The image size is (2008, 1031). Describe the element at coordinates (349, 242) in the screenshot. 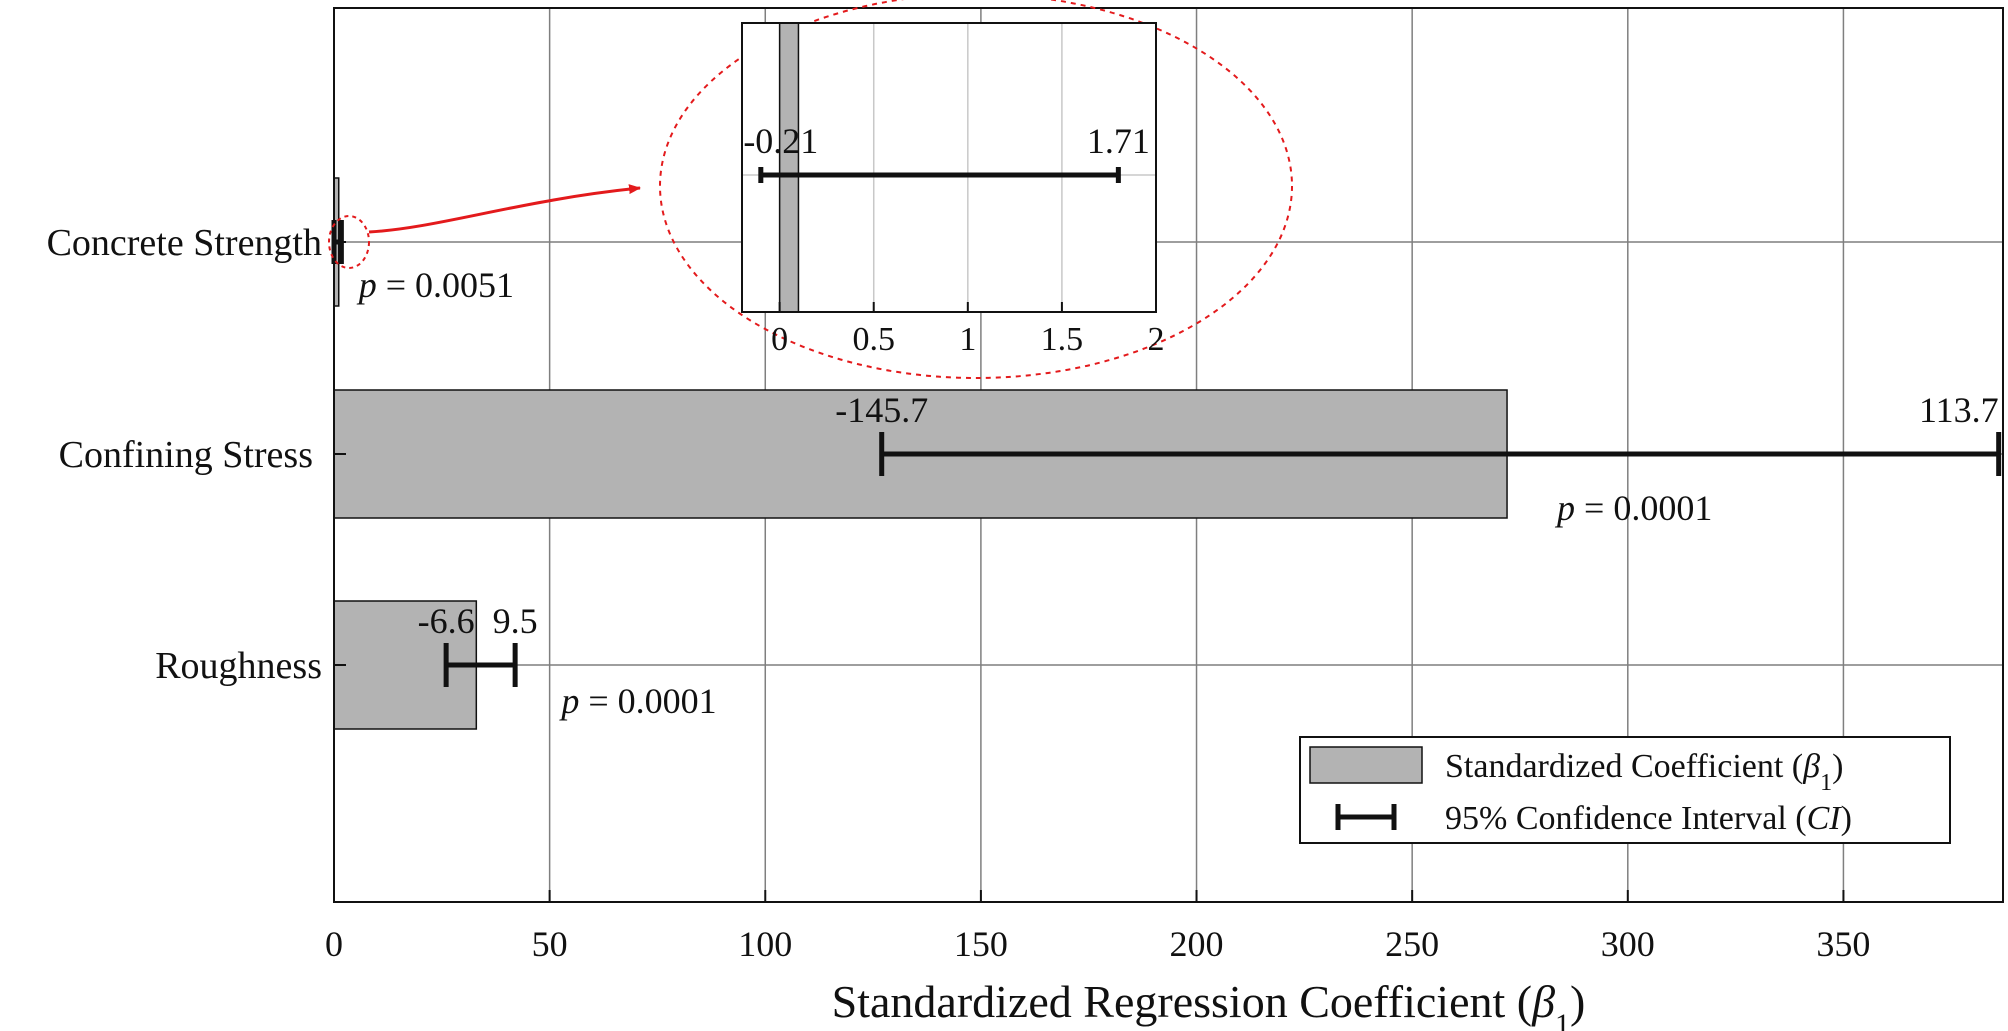

I see `callout-small-ellipse` at that location.